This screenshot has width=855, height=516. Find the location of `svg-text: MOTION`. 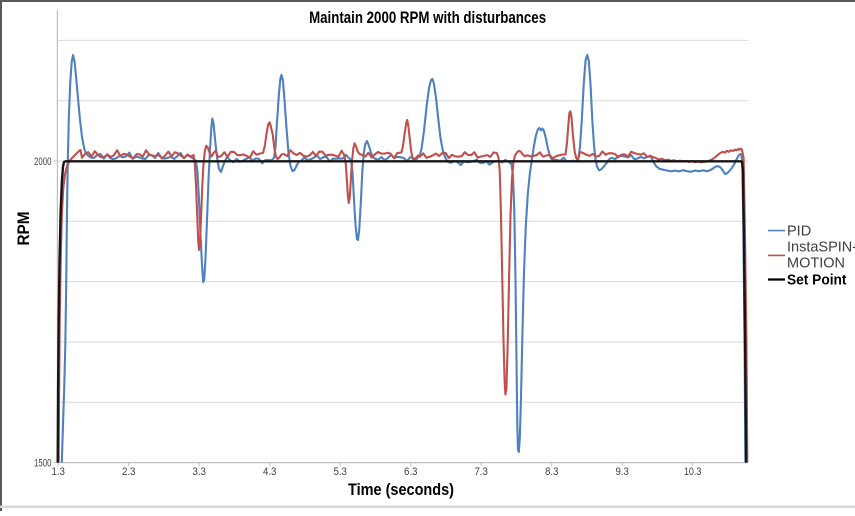

svg-text: MOTION is located at coordinates (816, 264).